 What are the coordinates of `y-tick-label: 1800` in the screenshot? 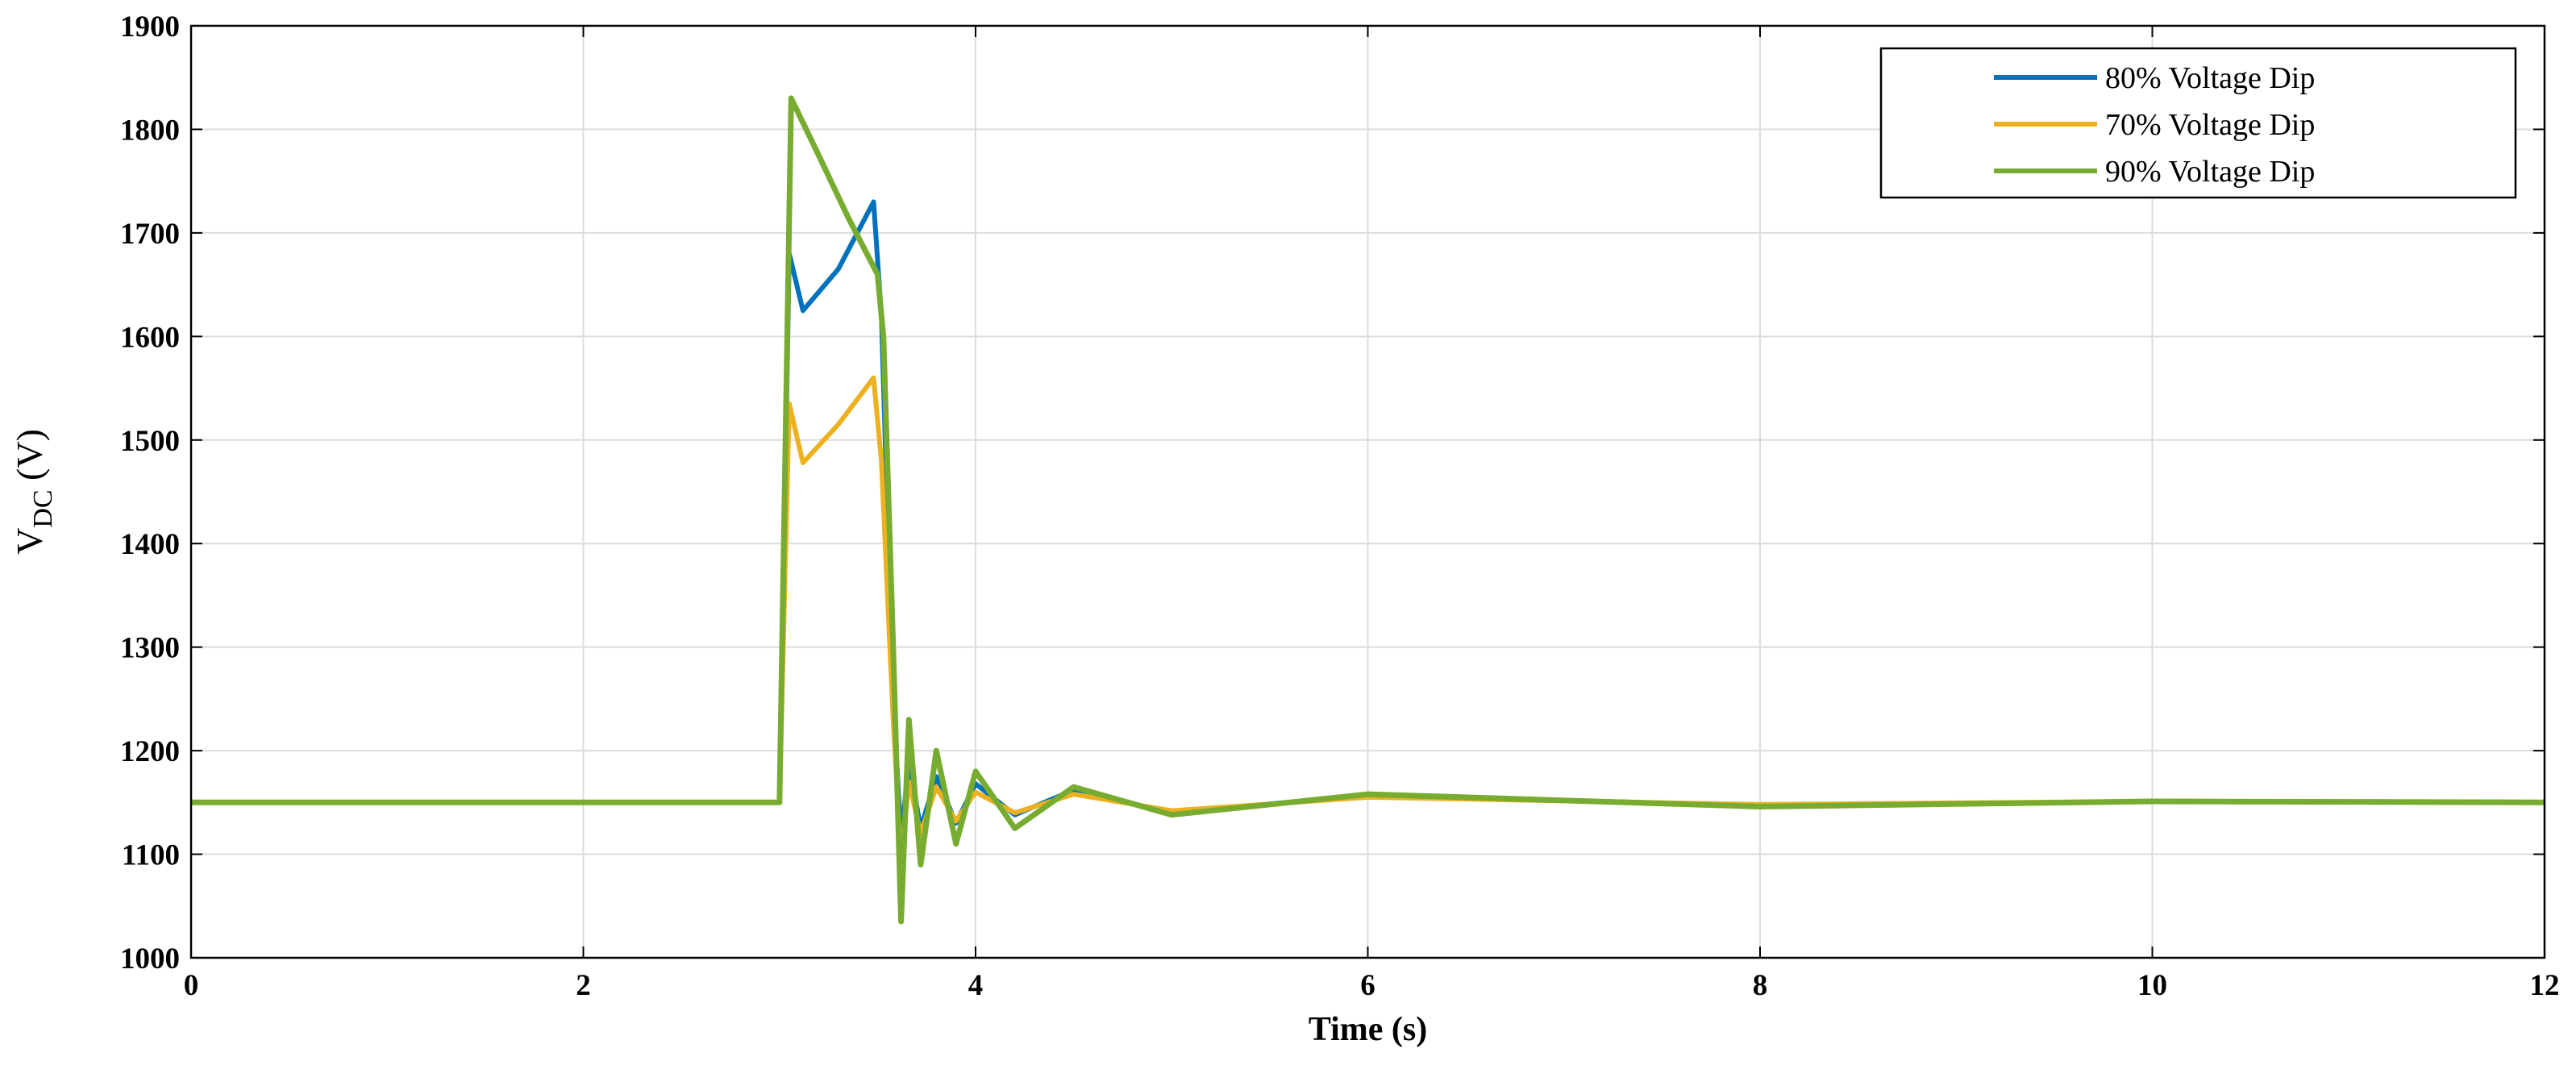 It's located at (150, 130).